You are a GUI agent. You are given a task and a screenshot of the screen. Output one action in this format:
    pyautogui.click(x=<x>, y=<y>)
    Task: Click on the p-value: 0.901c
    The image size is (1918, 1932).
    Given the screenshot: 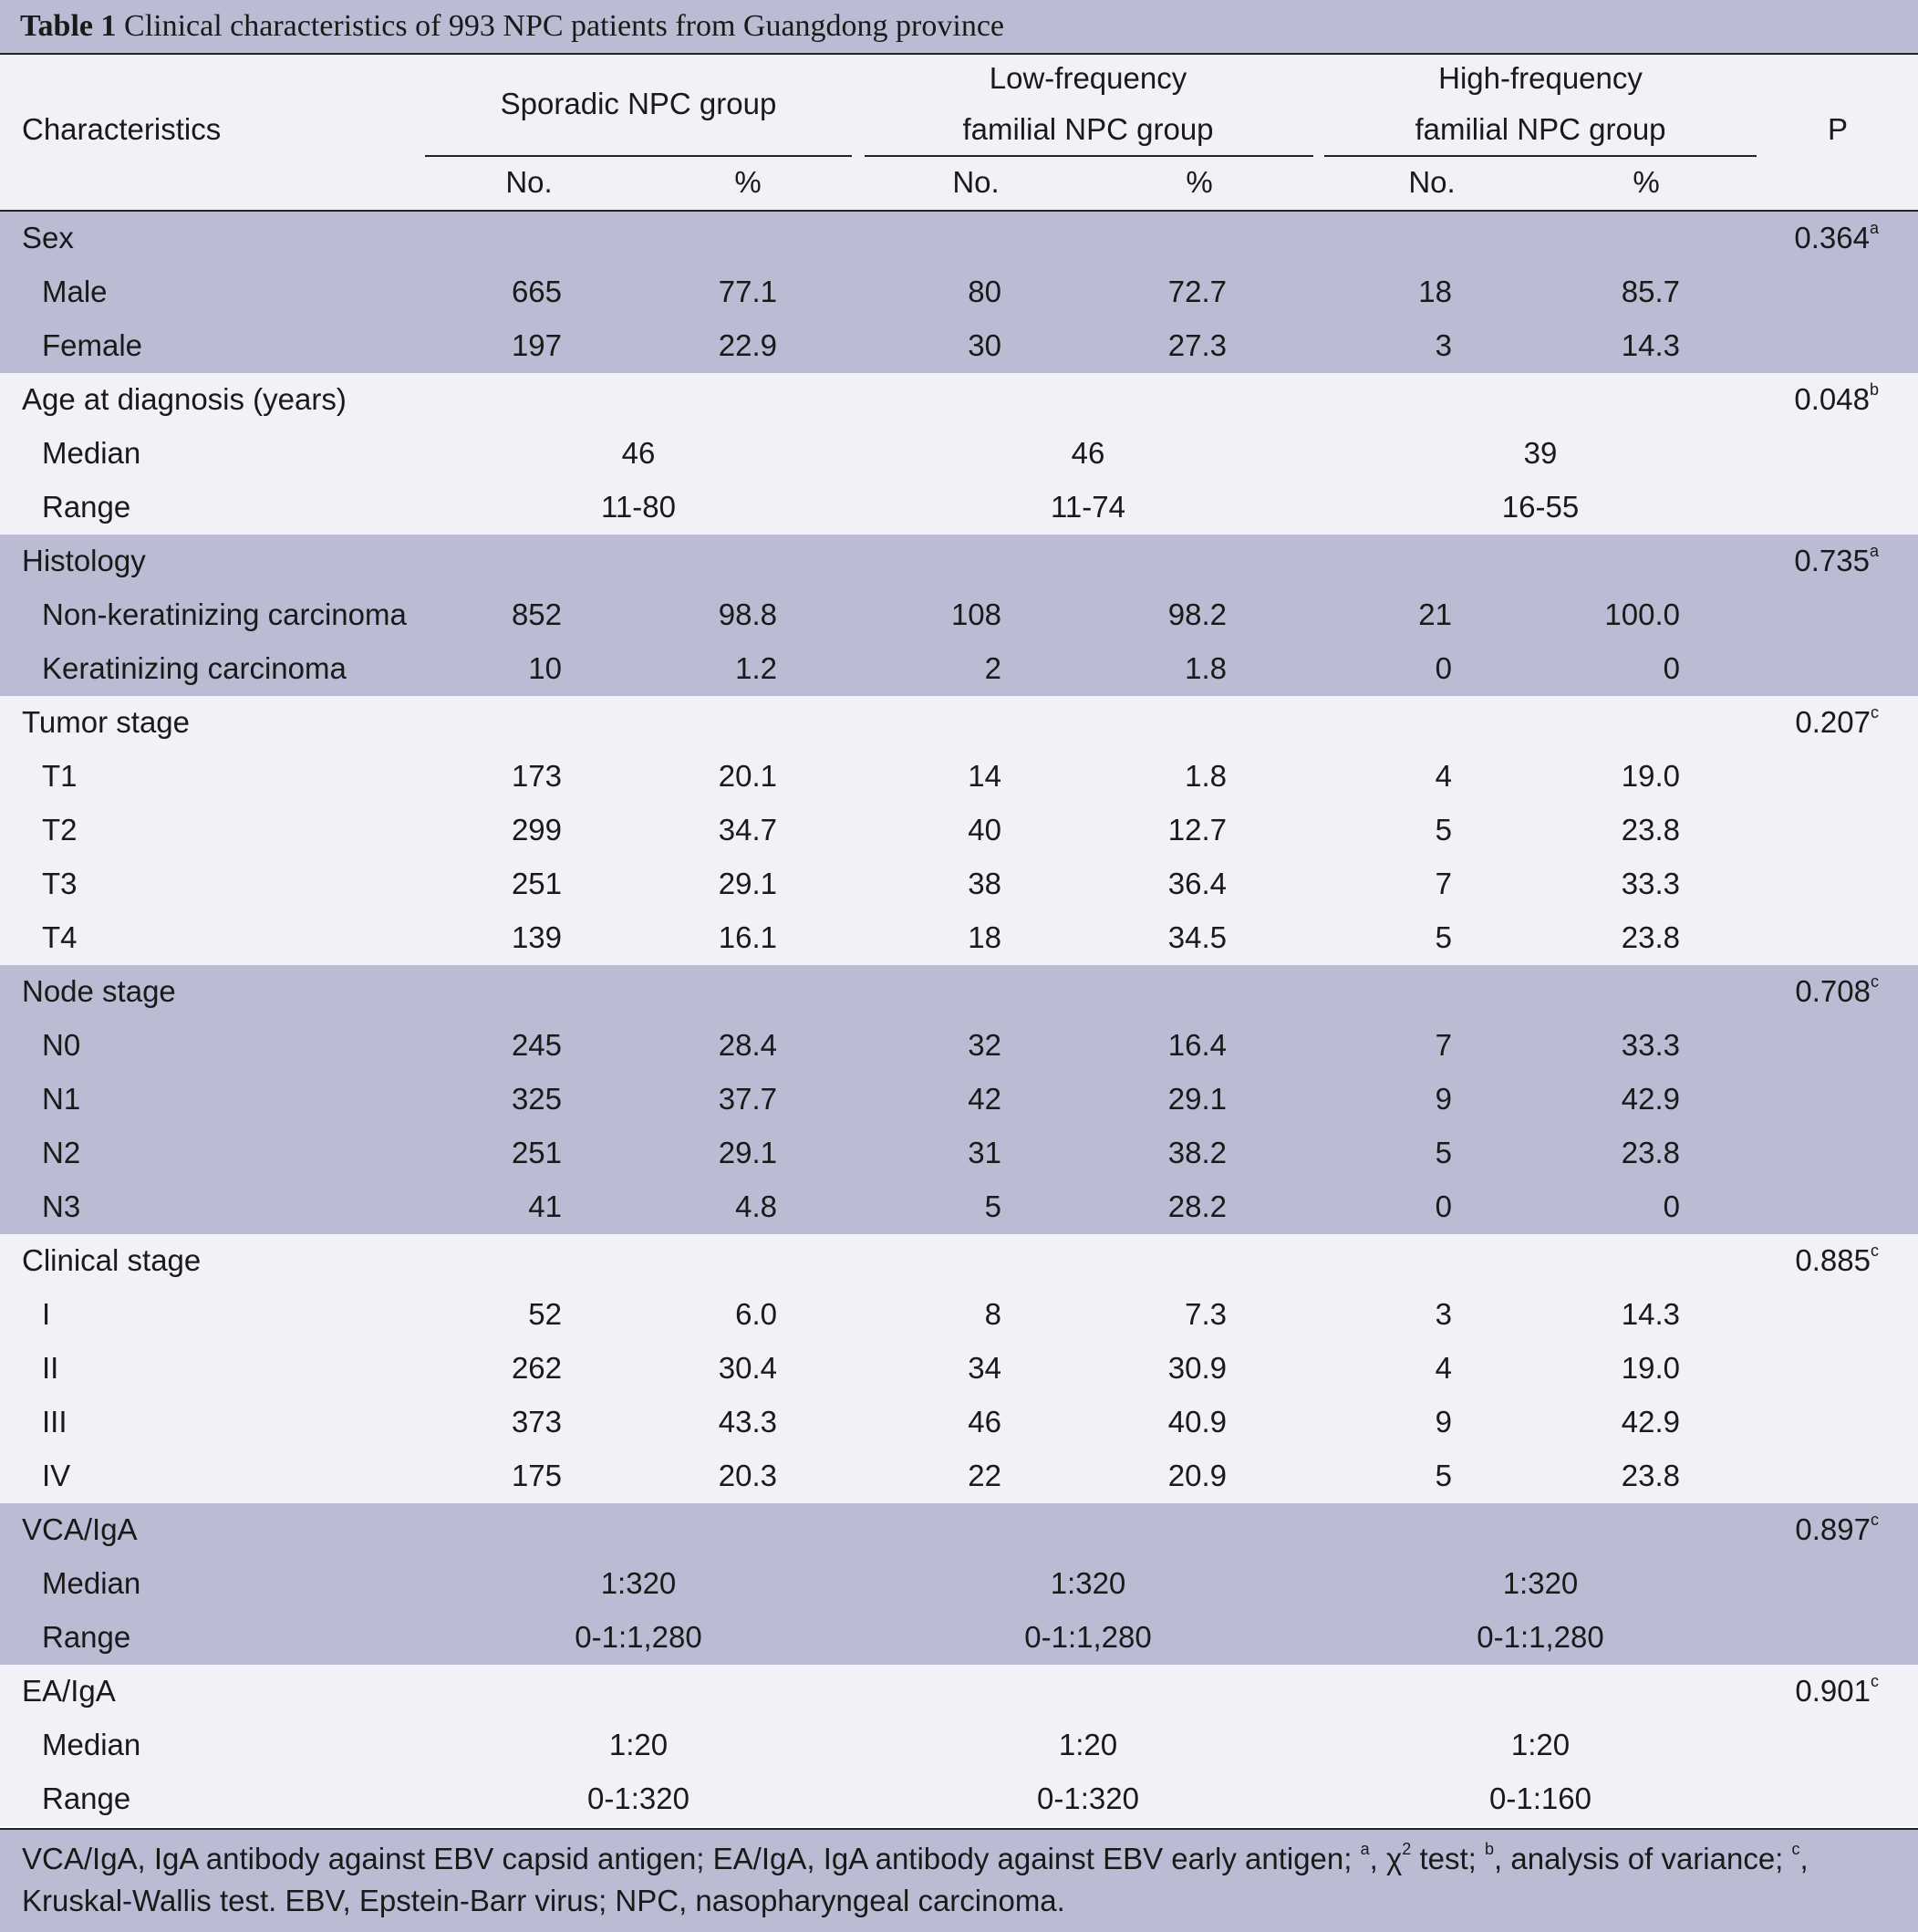 What is the action you would take?
    pyautogui.click(x=1806, y=1691)
    